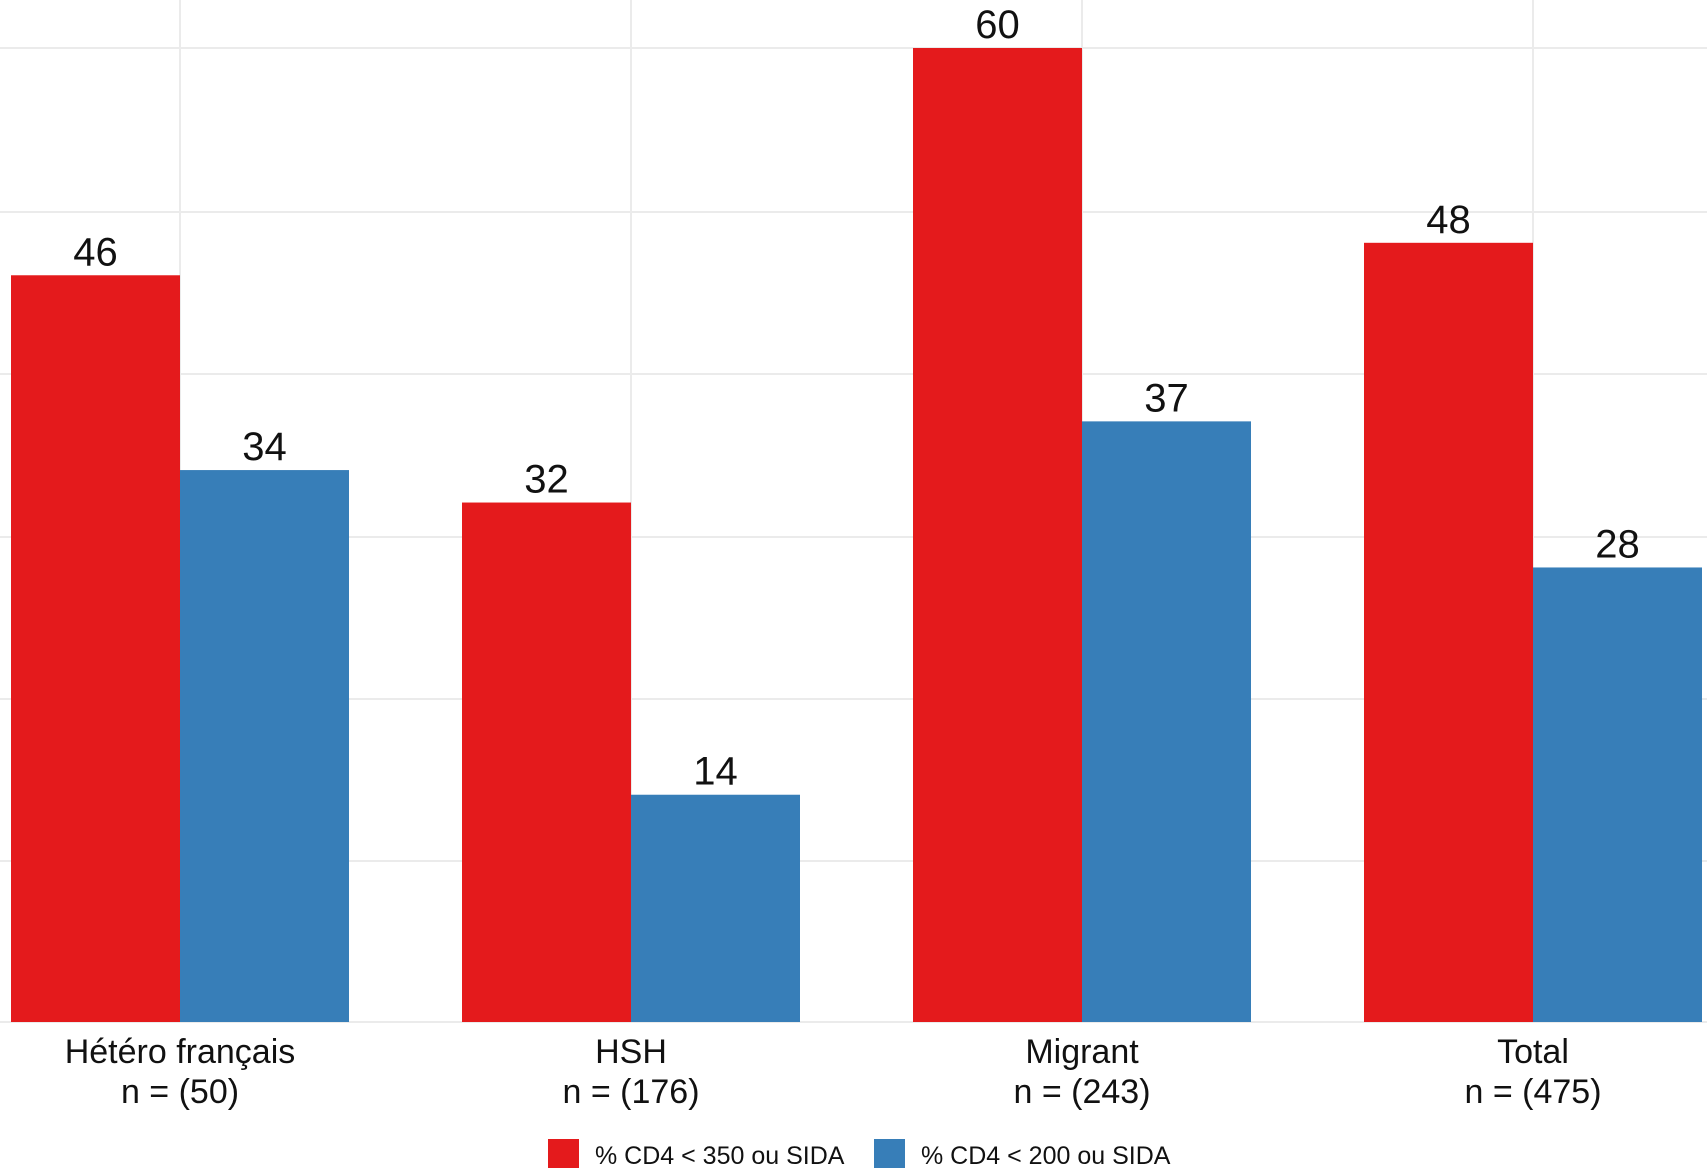 The image size is (1707, 1168). I want to click on legend-label: % CD4 < 350 ou SIDA, so click(720, 1155).